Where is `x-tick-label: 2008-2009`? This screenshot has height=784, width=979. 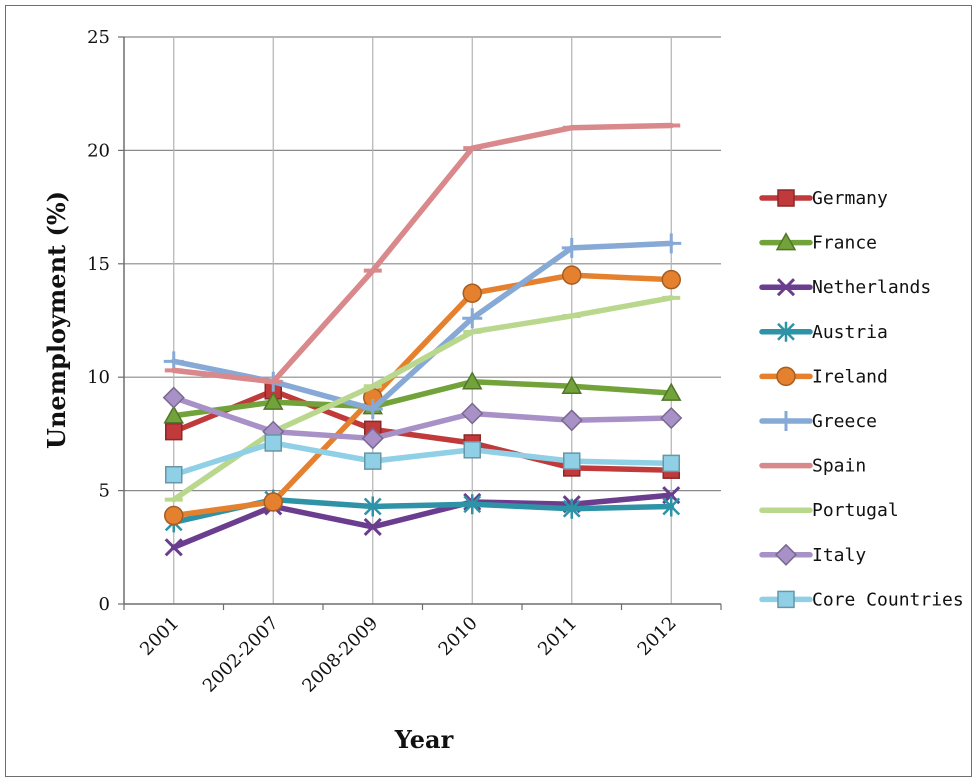 x-tick-label: 2008-2009 is located at coordinates (340, 655).